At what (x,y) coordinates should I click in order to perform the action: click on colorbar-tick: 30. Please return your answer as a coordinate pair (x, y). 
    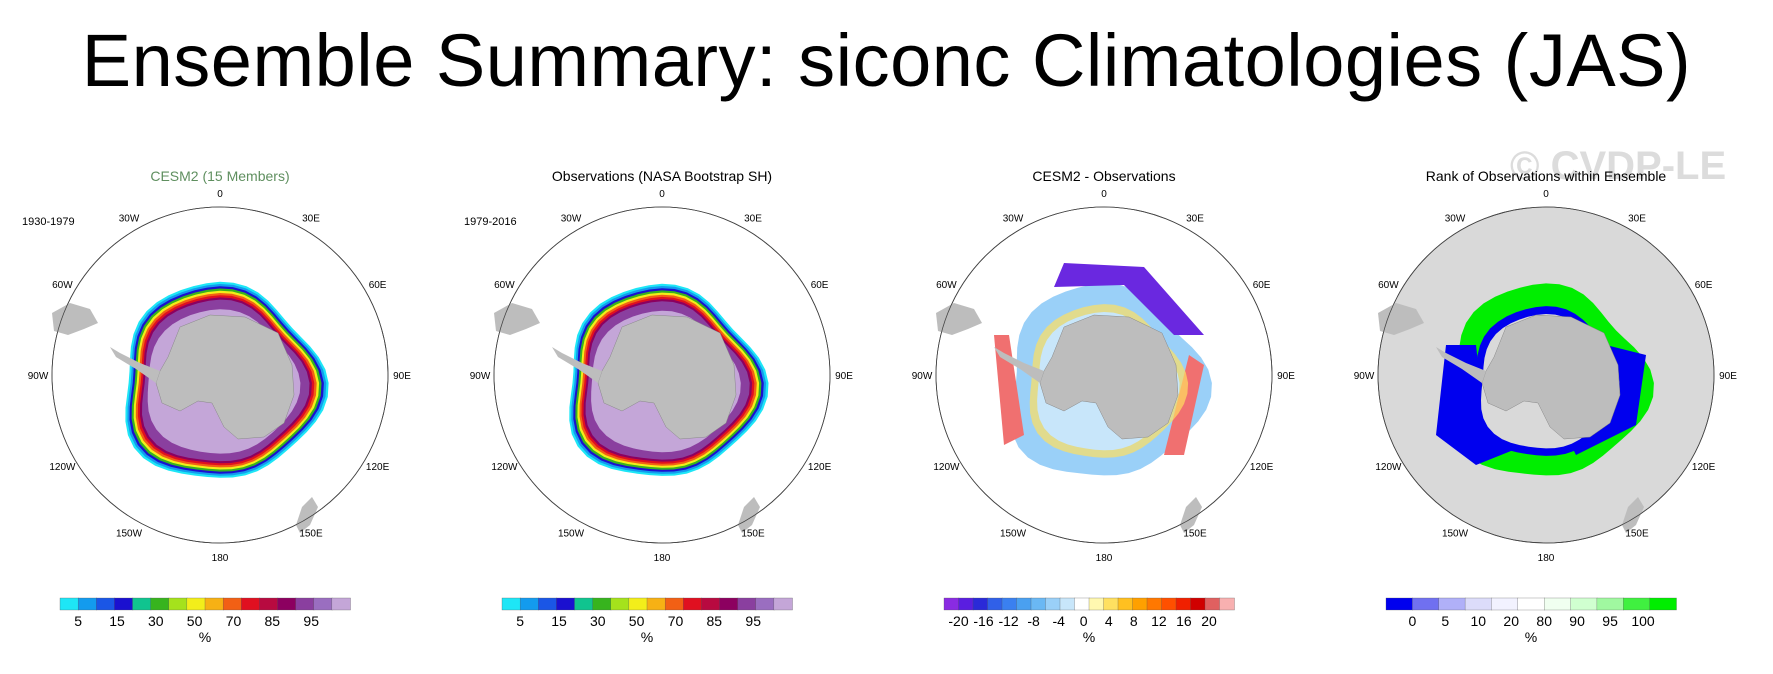
    Looking at the image, I should click on (598, 621).